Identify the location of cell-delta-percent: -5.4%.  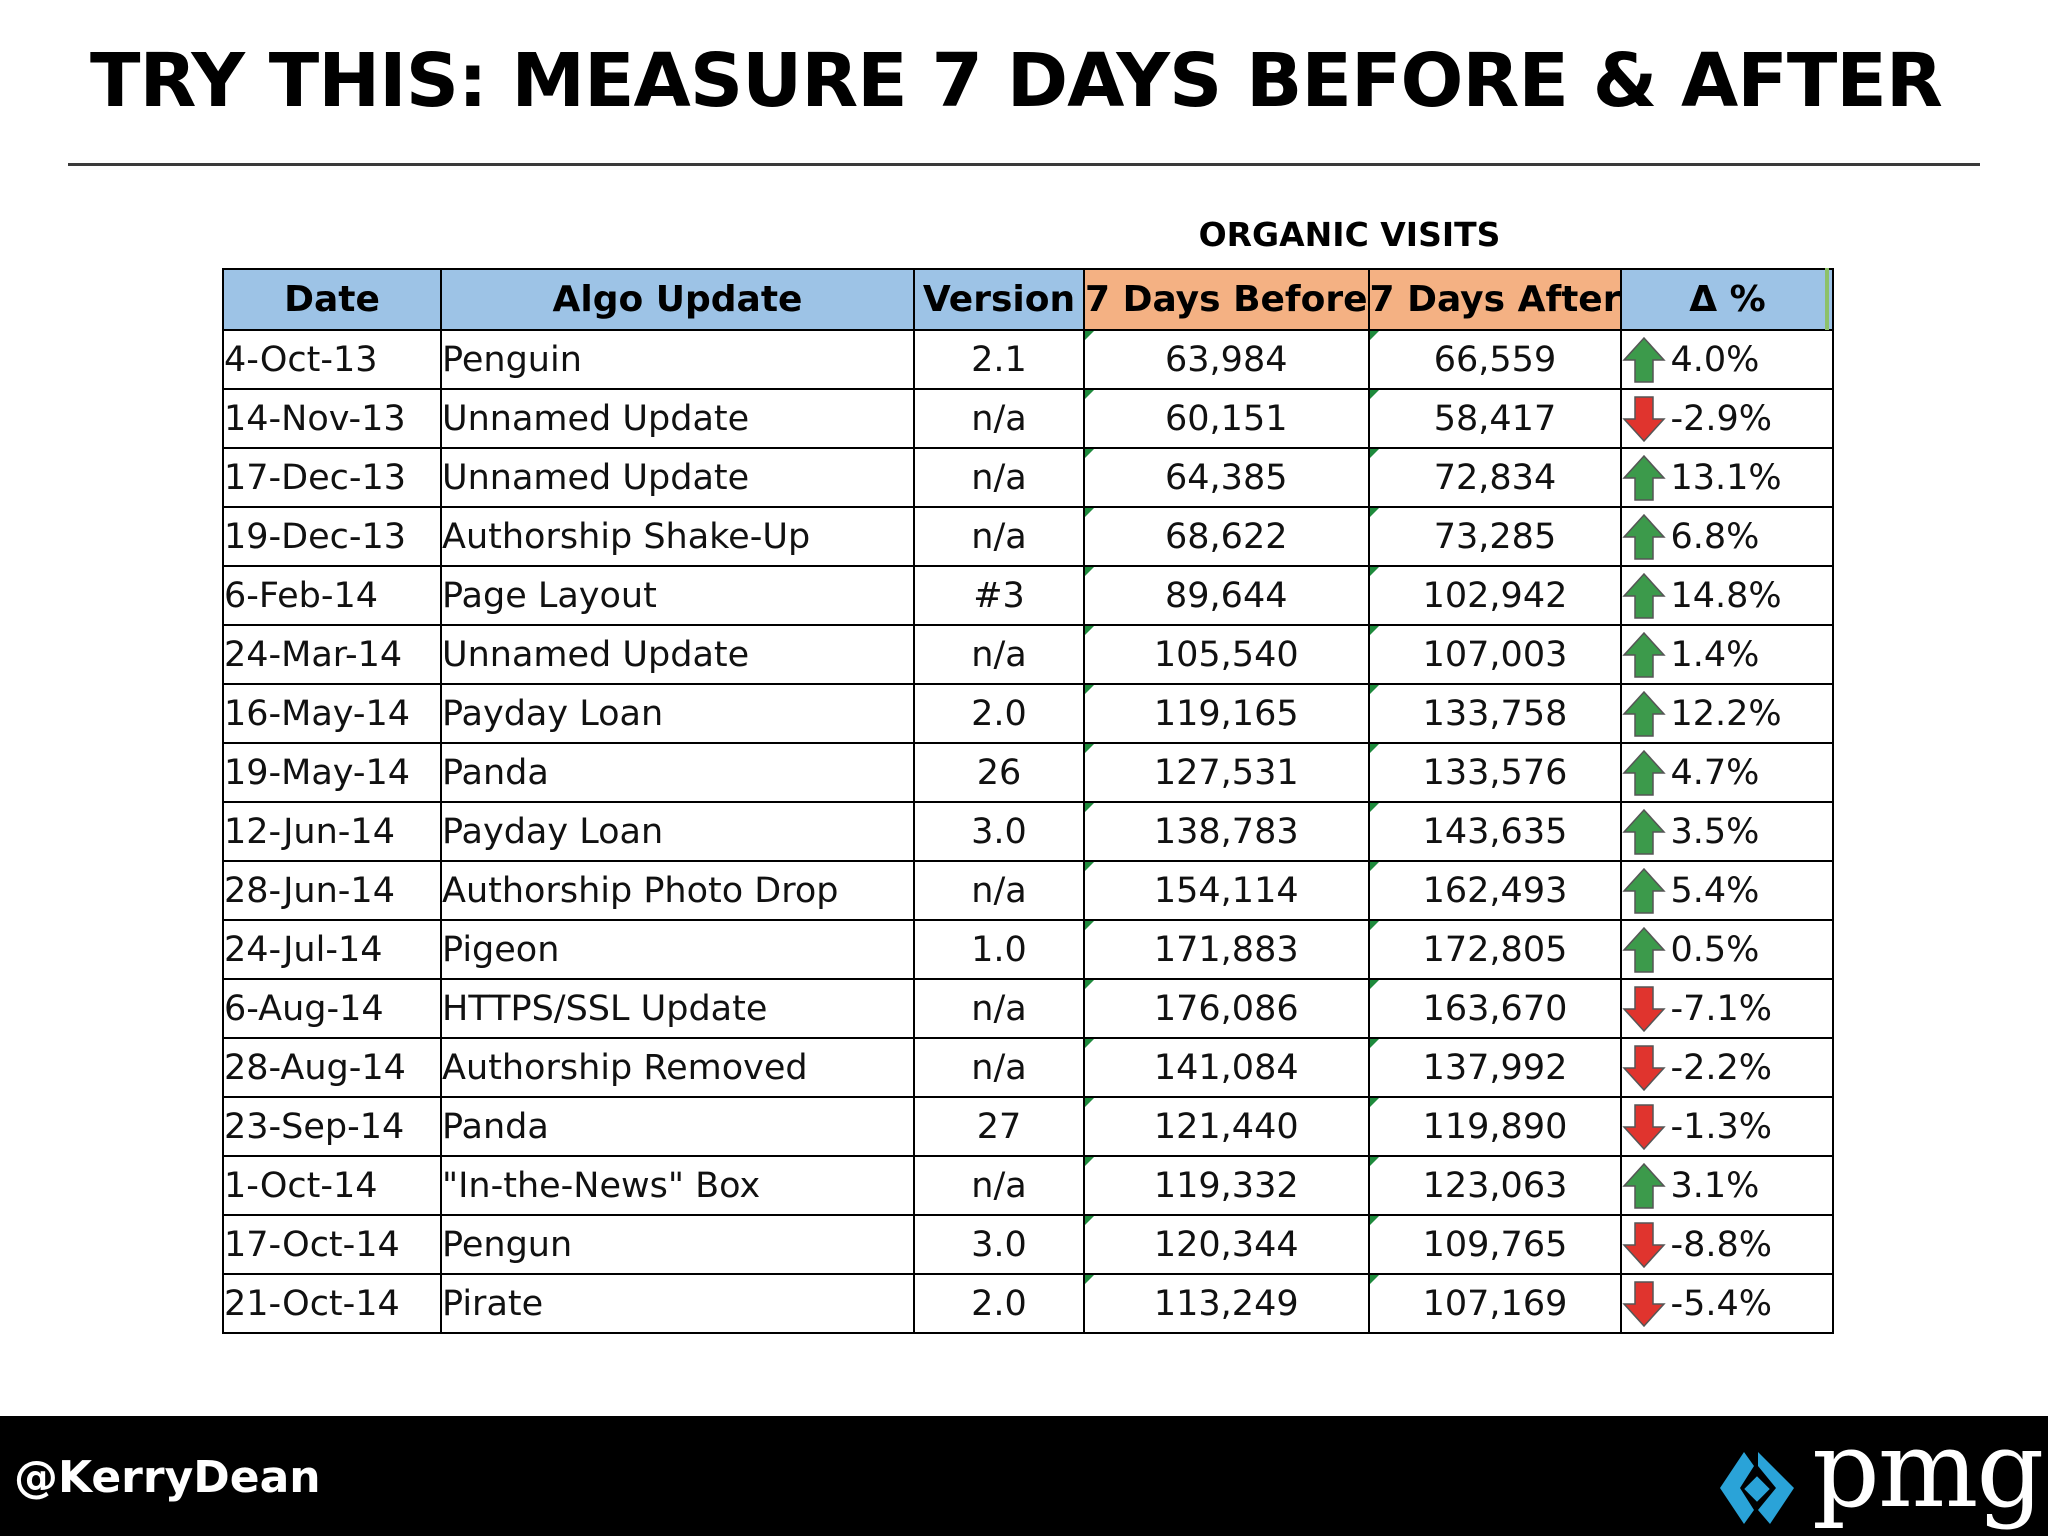
(1727, 1303).